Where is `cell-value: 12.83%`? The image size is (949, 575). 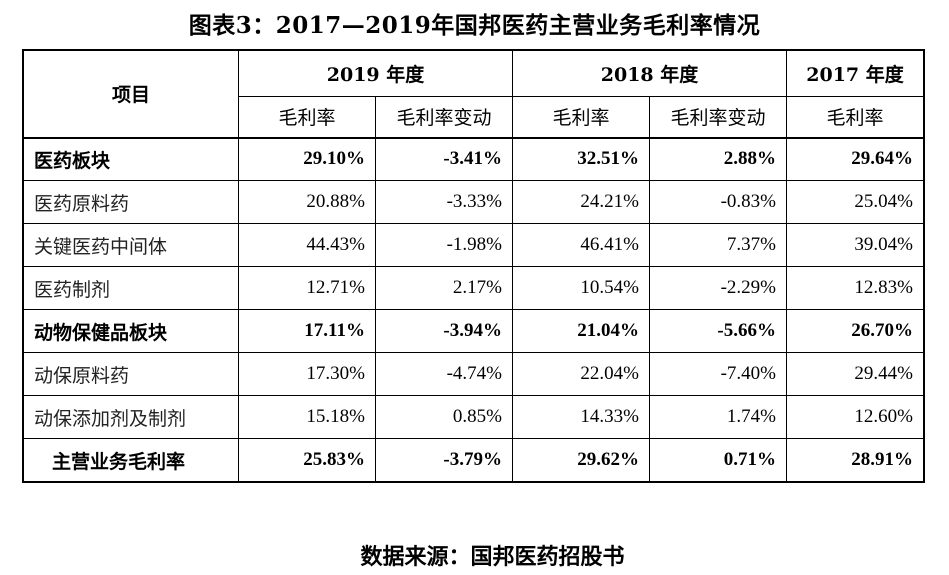
cell-value: 12.83% is located at coordinates (855, 288).